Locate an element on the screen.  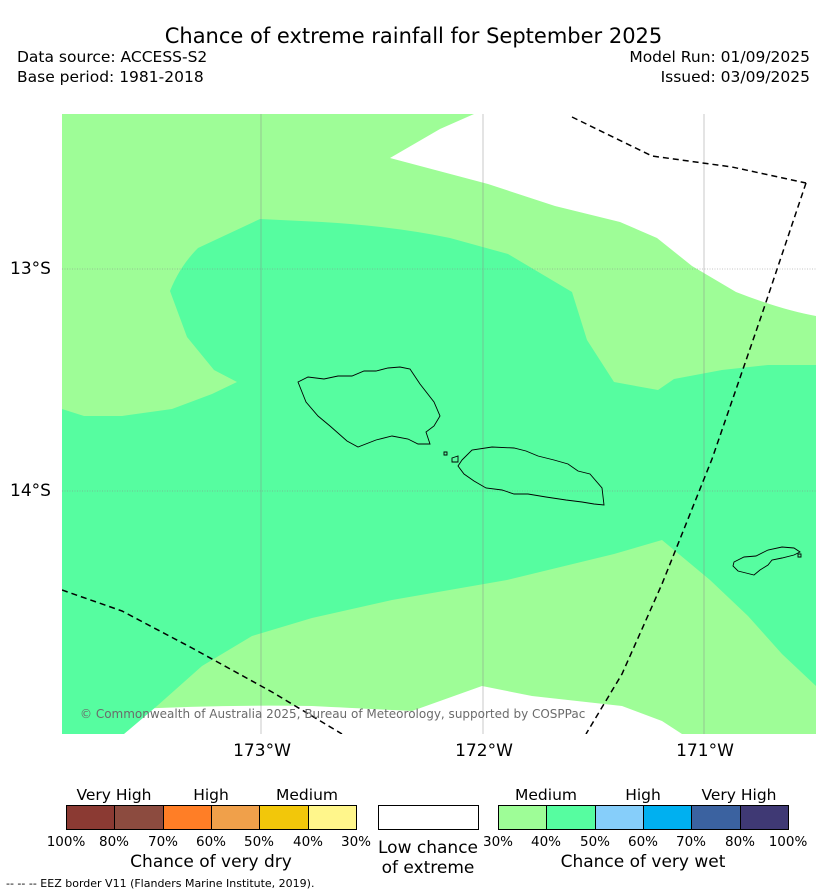
dry-tick-80: 80% is located at coordinates (114, 842).